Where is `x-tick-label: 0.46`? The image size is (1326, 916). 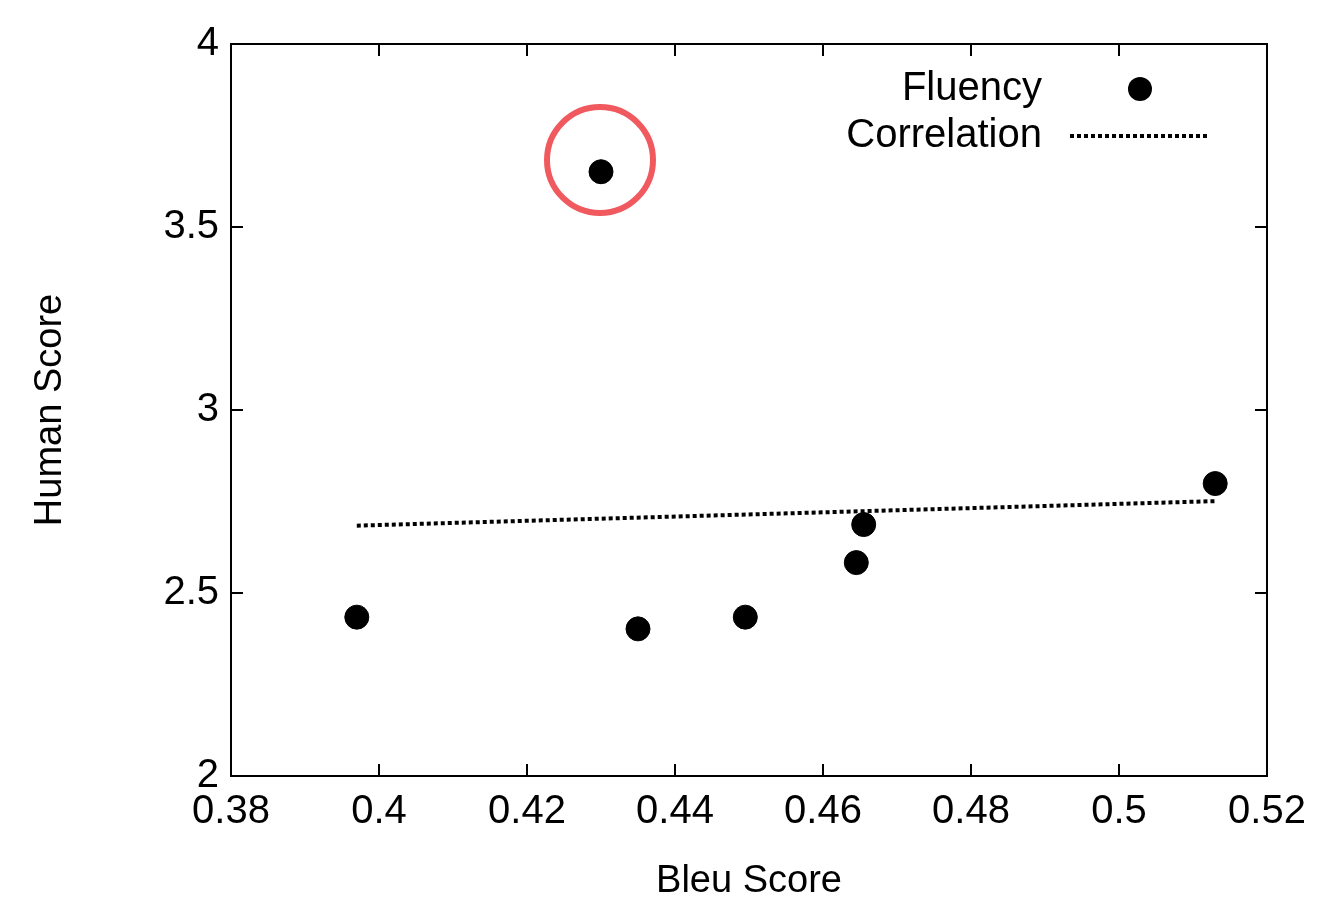 x-tick-label: 0.46 is located at coordinates (823, 809).